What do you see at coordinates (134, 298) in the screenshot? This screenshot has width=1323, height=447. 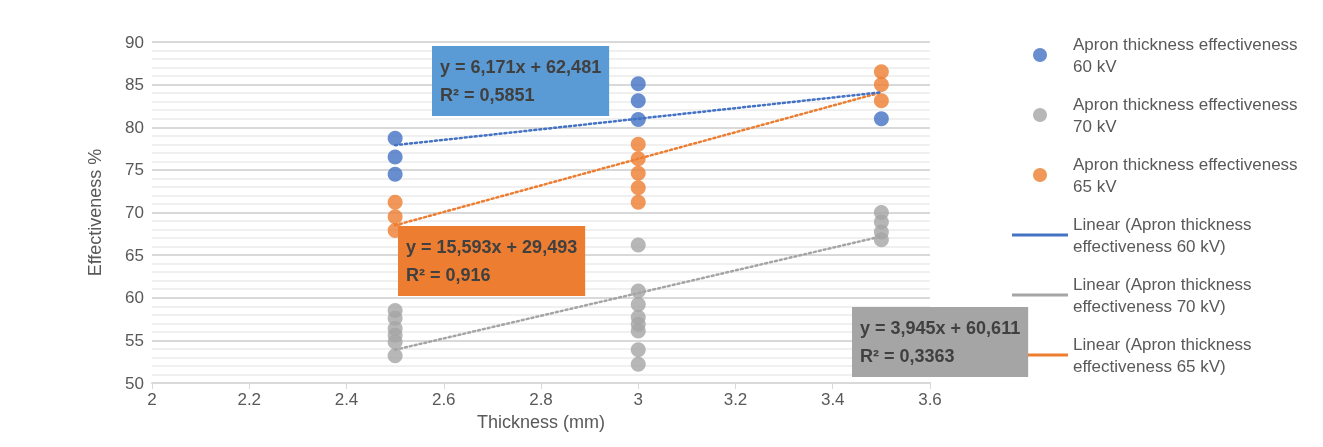 I see `y-tick-label: 60` at bounding box center [134, 298].